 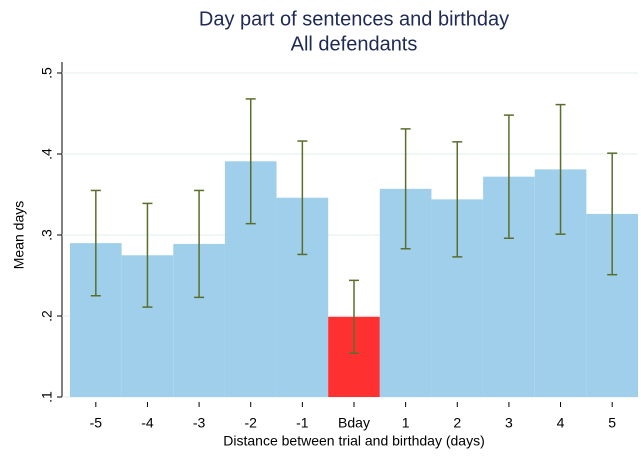 I want to click on x-tick-label: -2, so click(x=251, y=423).